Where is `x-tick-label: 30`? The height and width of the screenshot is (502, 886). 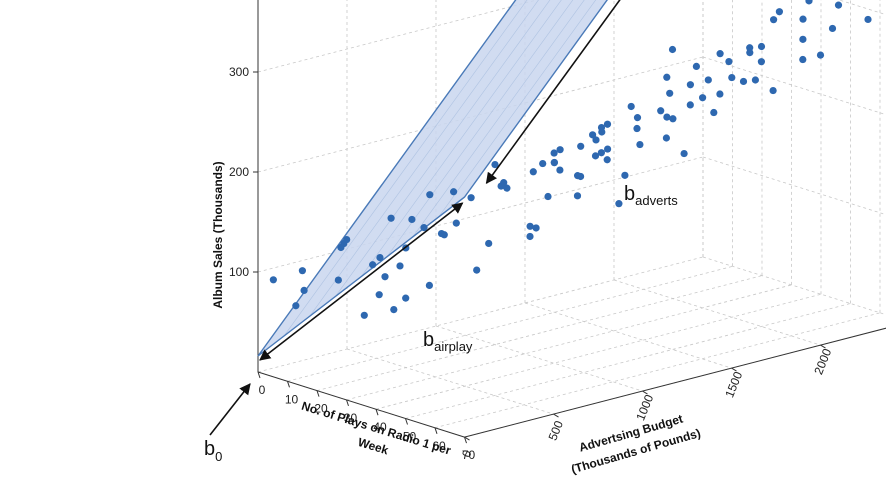
x-tick-label: 30 is located at coordinates (351, 418).